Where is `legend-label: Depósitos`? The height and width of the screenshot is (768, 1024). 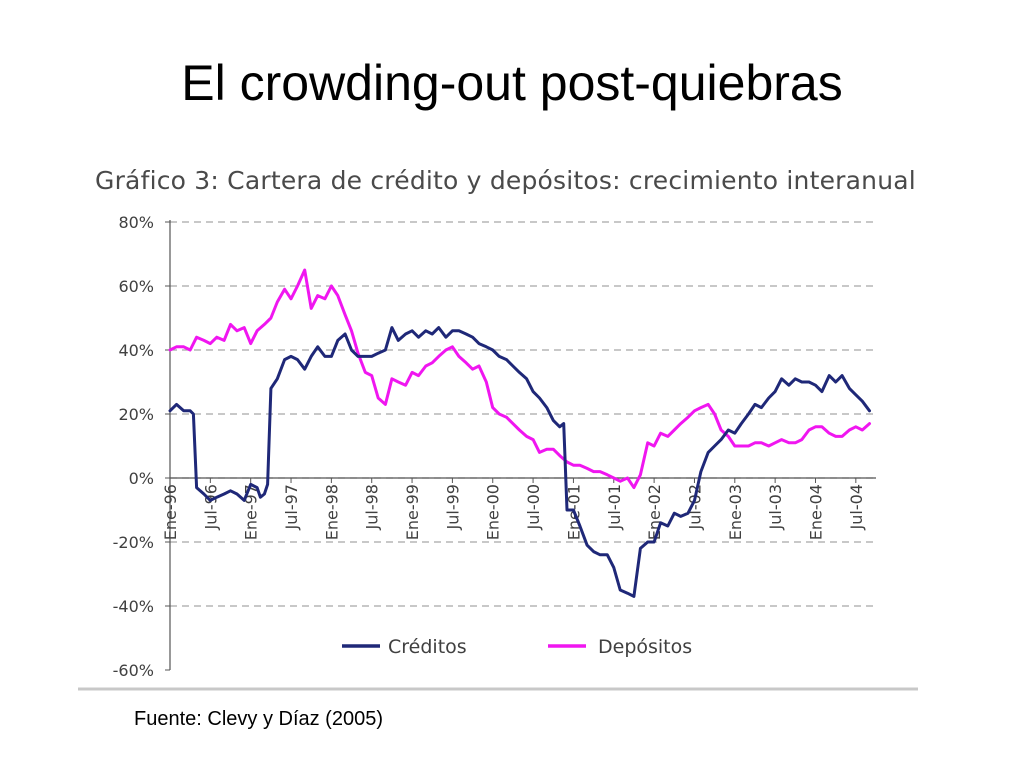
legend-label: Depósitos is located at coordinates (645, 647).